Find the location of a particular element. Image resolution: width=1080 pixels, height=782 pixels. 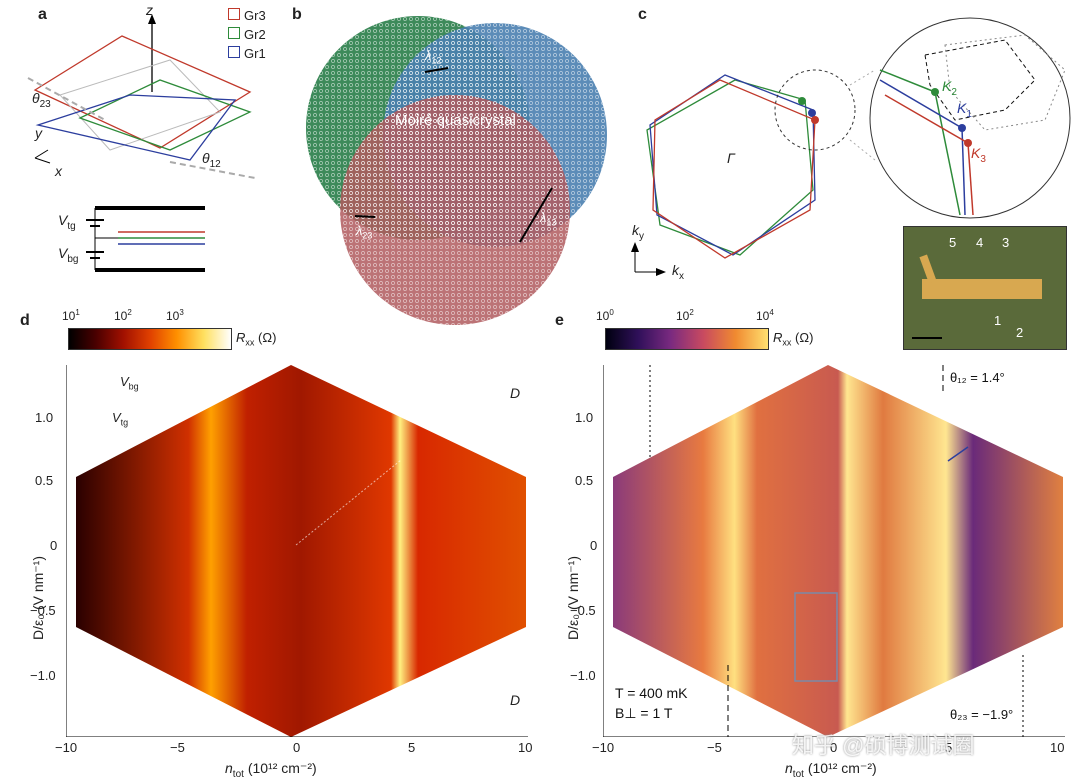

ytick-e-5: −1.0 is located at coordinates (583, 675).